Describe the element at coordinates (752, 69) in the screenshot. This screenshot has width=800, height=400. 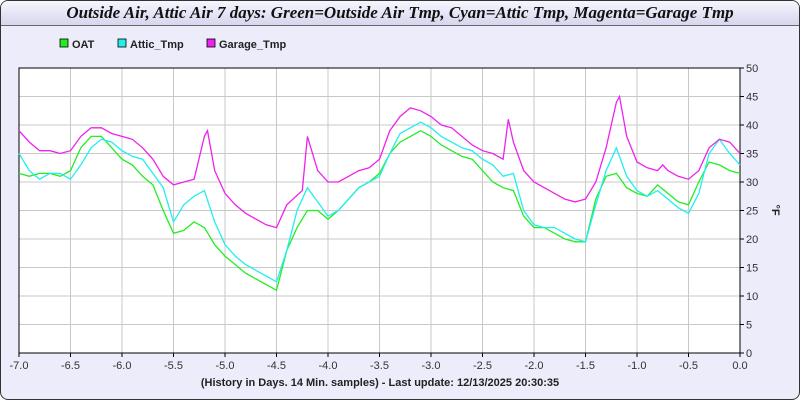
I see `y-tick-label: 50` at that location.